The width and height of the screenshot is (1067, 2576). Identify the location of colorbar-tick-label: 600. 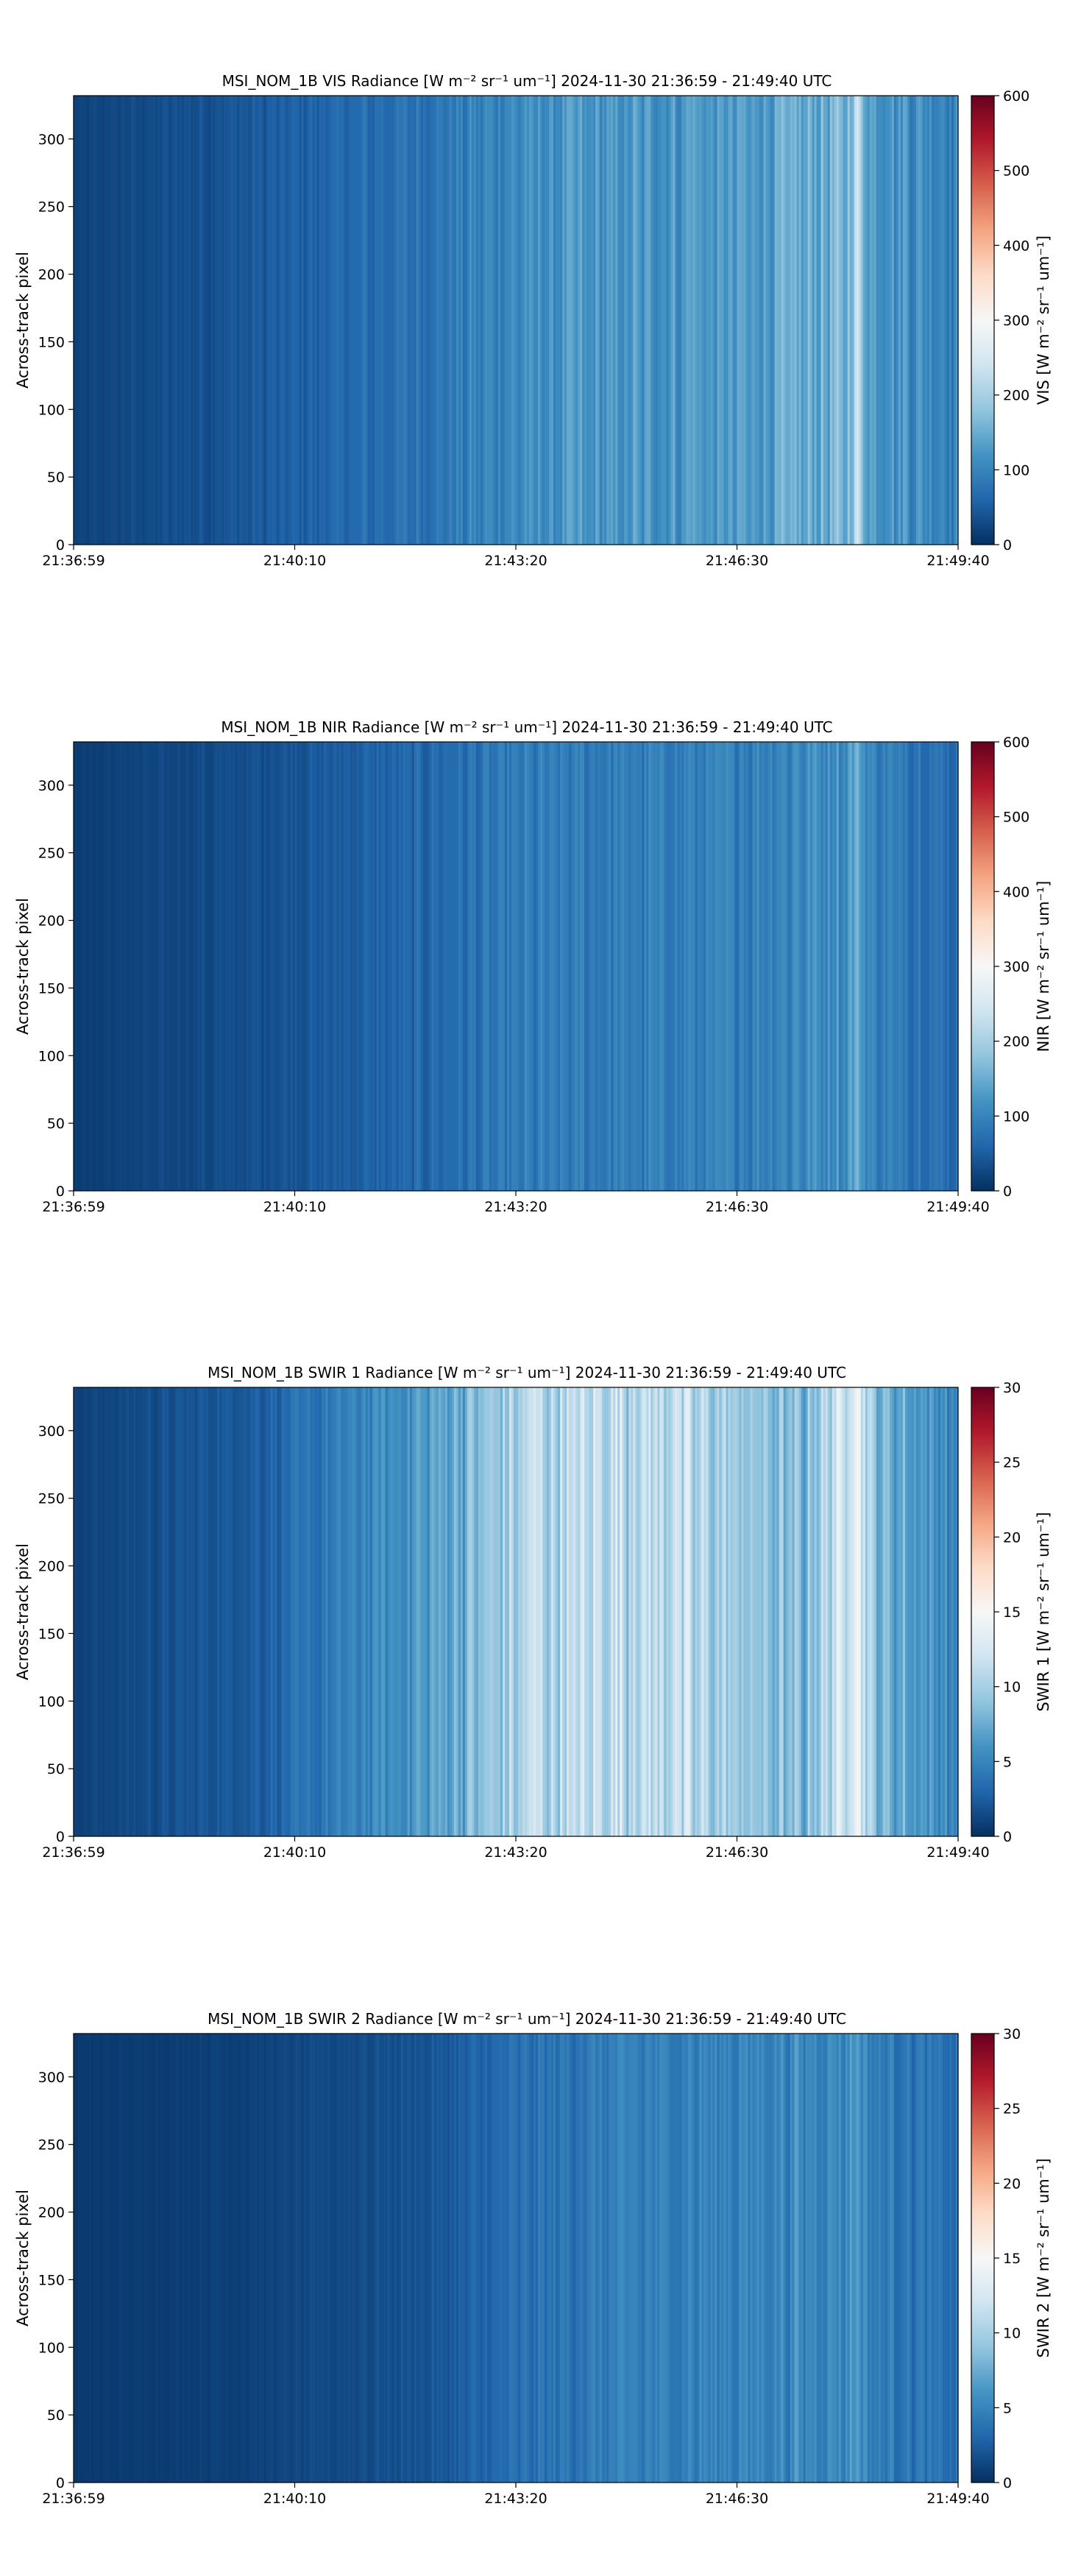
(1016, 743).